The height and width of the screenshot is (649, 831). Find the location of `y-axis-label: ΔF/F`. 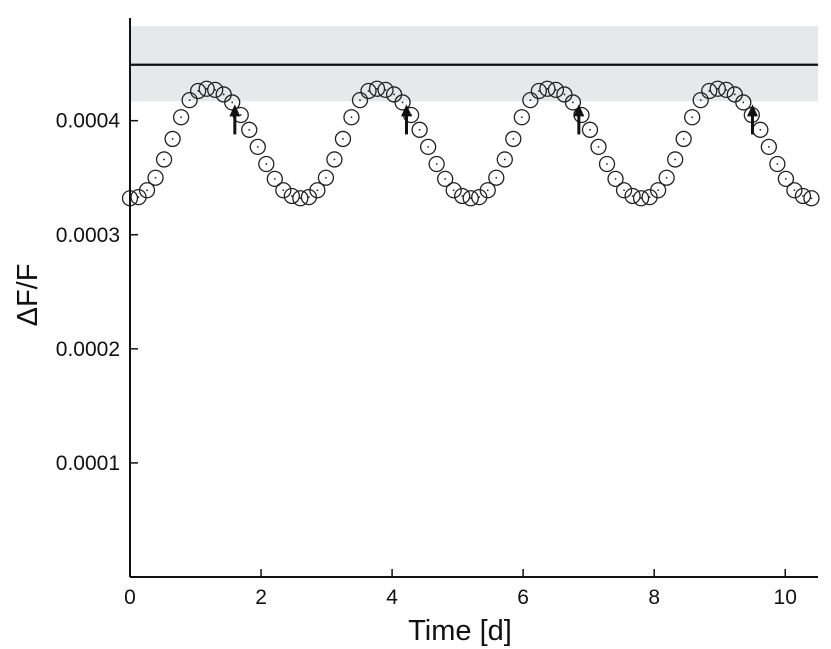

y-axis-label: ΔF/F is located at coordinates (28, 295).